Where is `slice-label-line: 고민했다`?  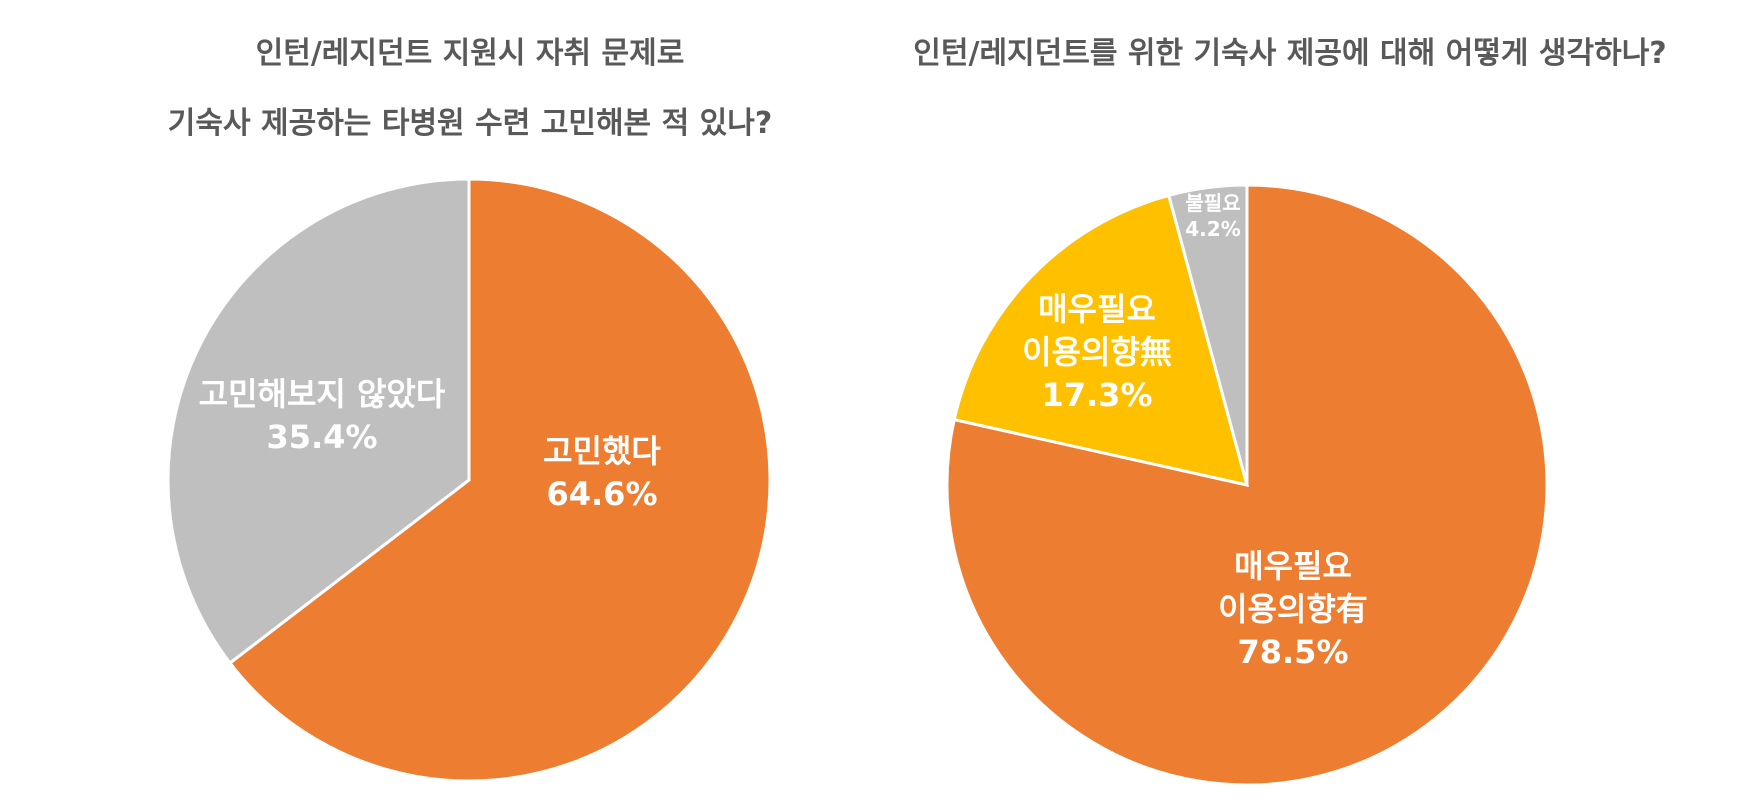
slice-label-line: 고민했다 is located at coordinates (602, 451).